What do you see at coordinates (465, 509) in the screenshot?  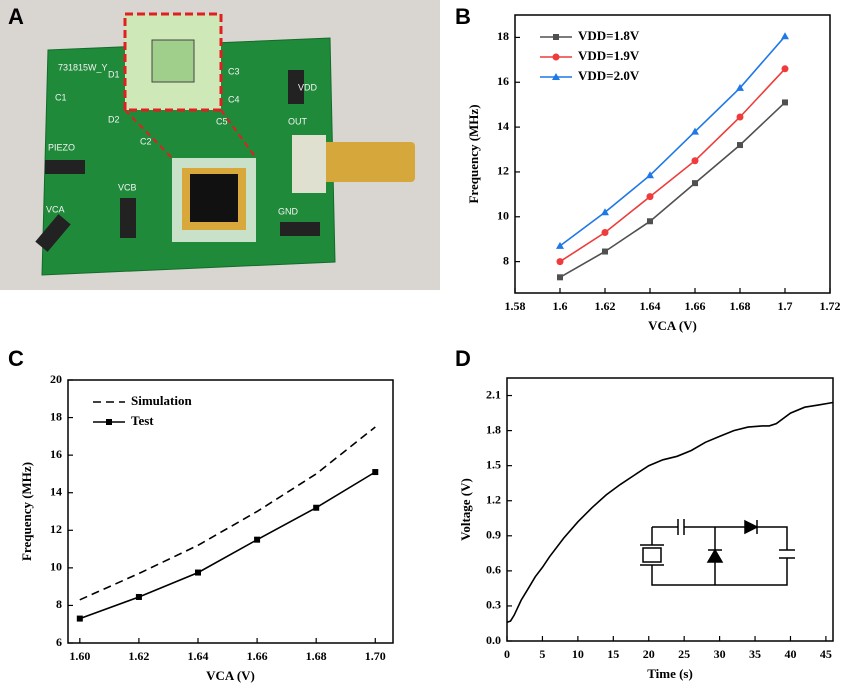 I see `y-axis-label: Voltage (V)` at bounding box center [465, 509].